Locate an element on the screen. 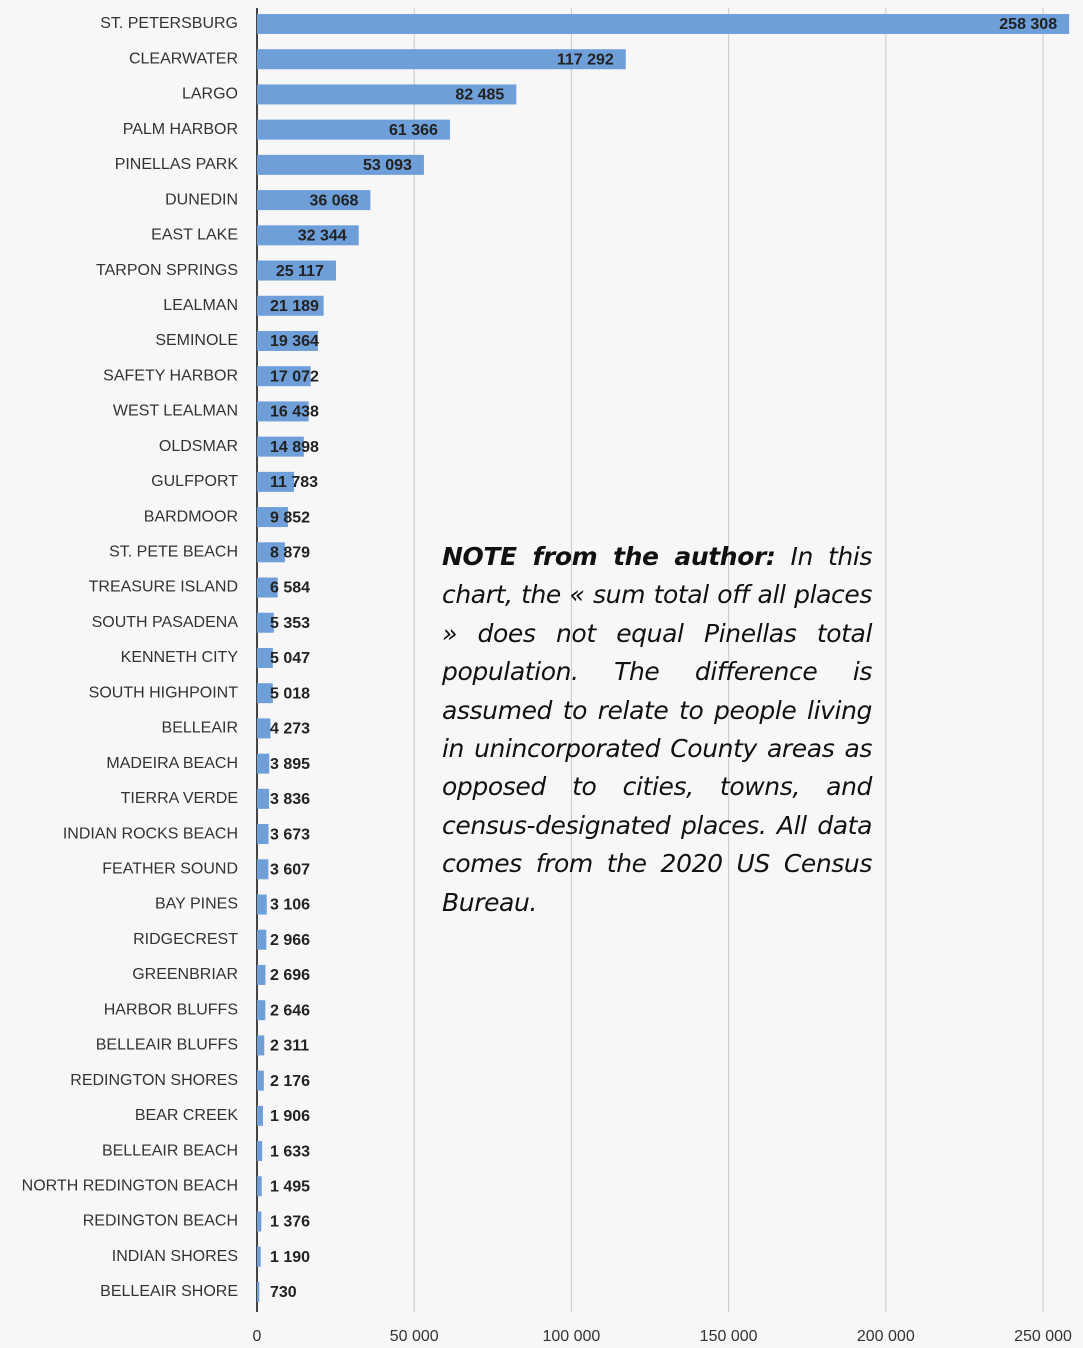 The image size is (1083, 1348). y-tick-label: FEATHER SOUND is located at coordinates (170, 868).